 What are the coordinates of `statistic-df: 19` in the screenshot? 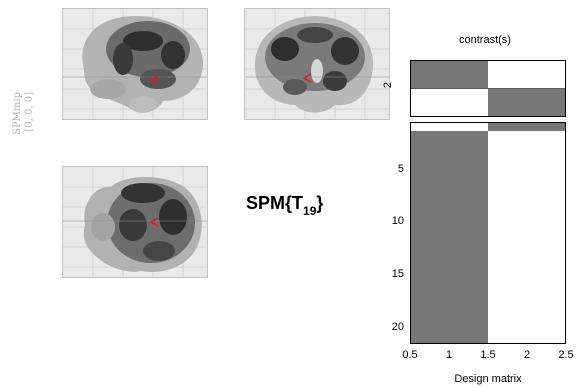 It's located at (310, 211).